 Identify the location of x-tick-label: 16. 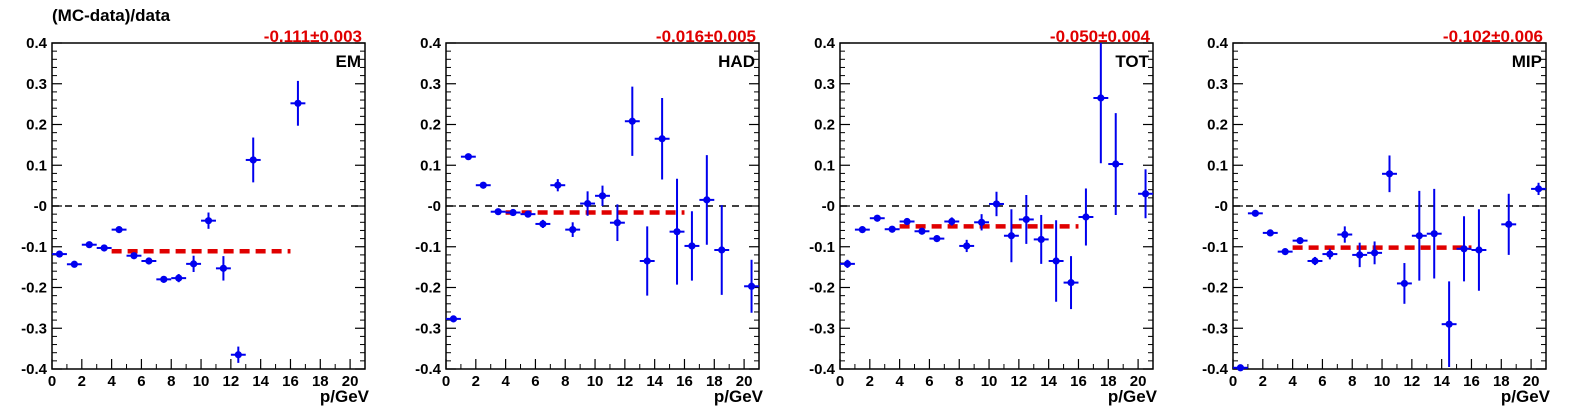
(1078, 381).